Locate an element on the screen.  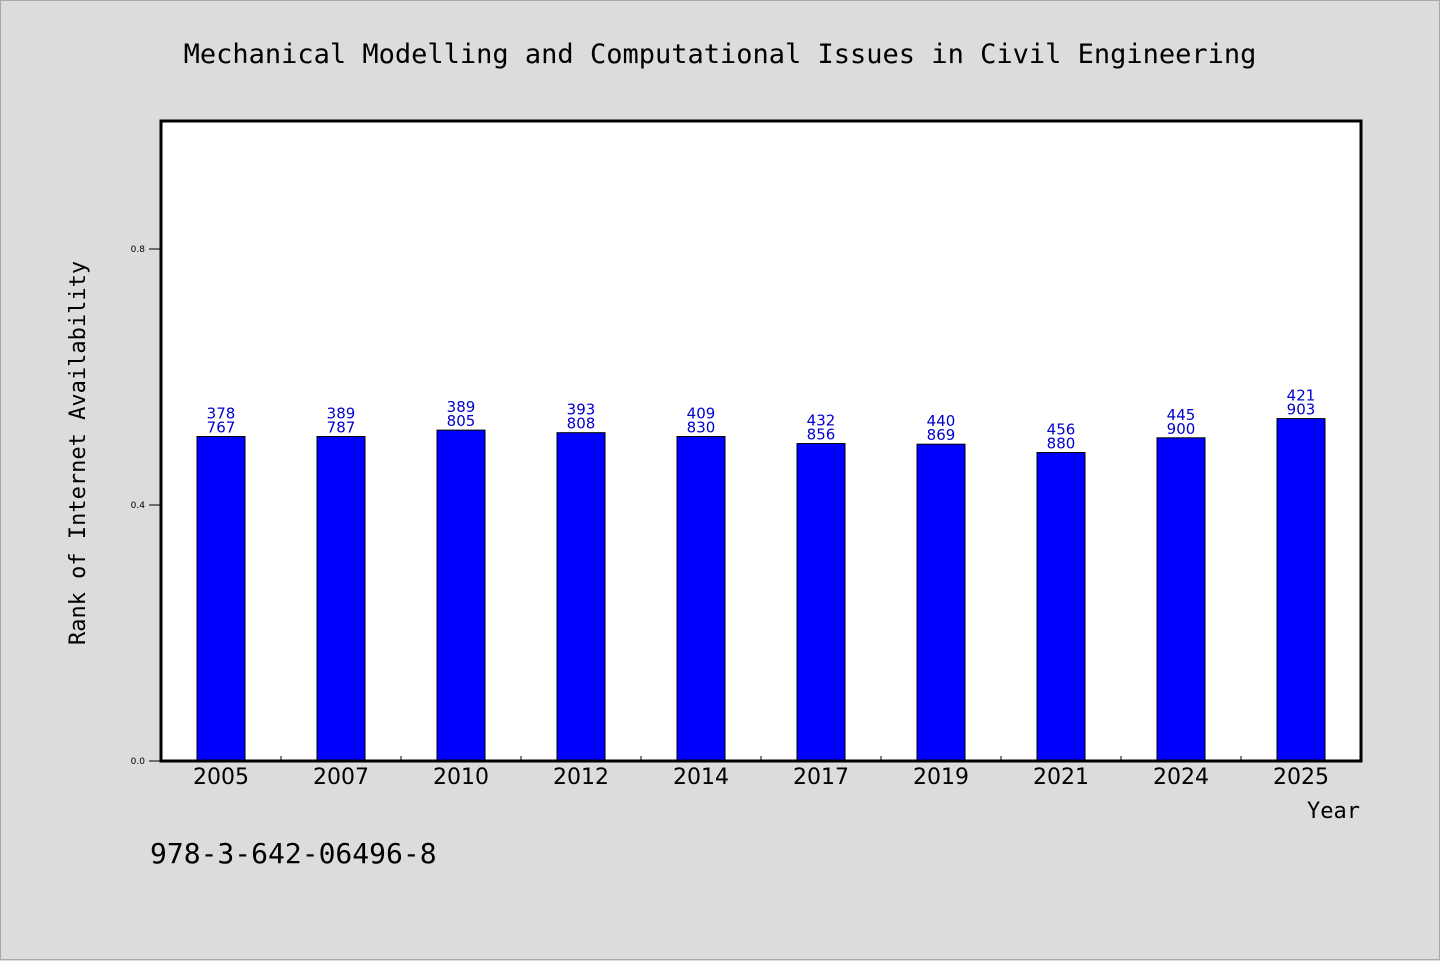
x-tick-label: 2025 is located at coordinates (1301, 777).